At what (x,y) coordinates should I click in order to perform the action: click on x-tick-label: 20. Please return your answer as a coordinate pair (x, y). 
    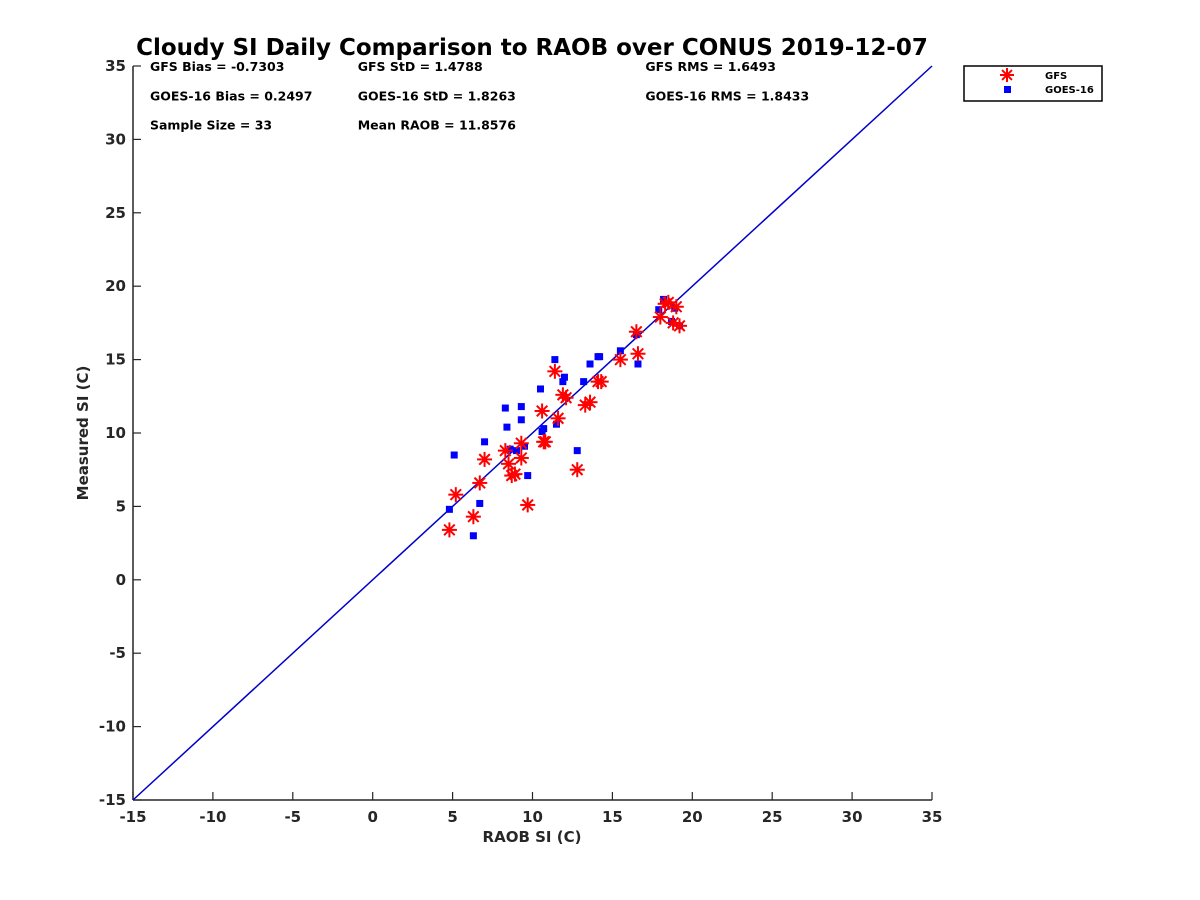
    Looking at the image, I should click on (692, 817).